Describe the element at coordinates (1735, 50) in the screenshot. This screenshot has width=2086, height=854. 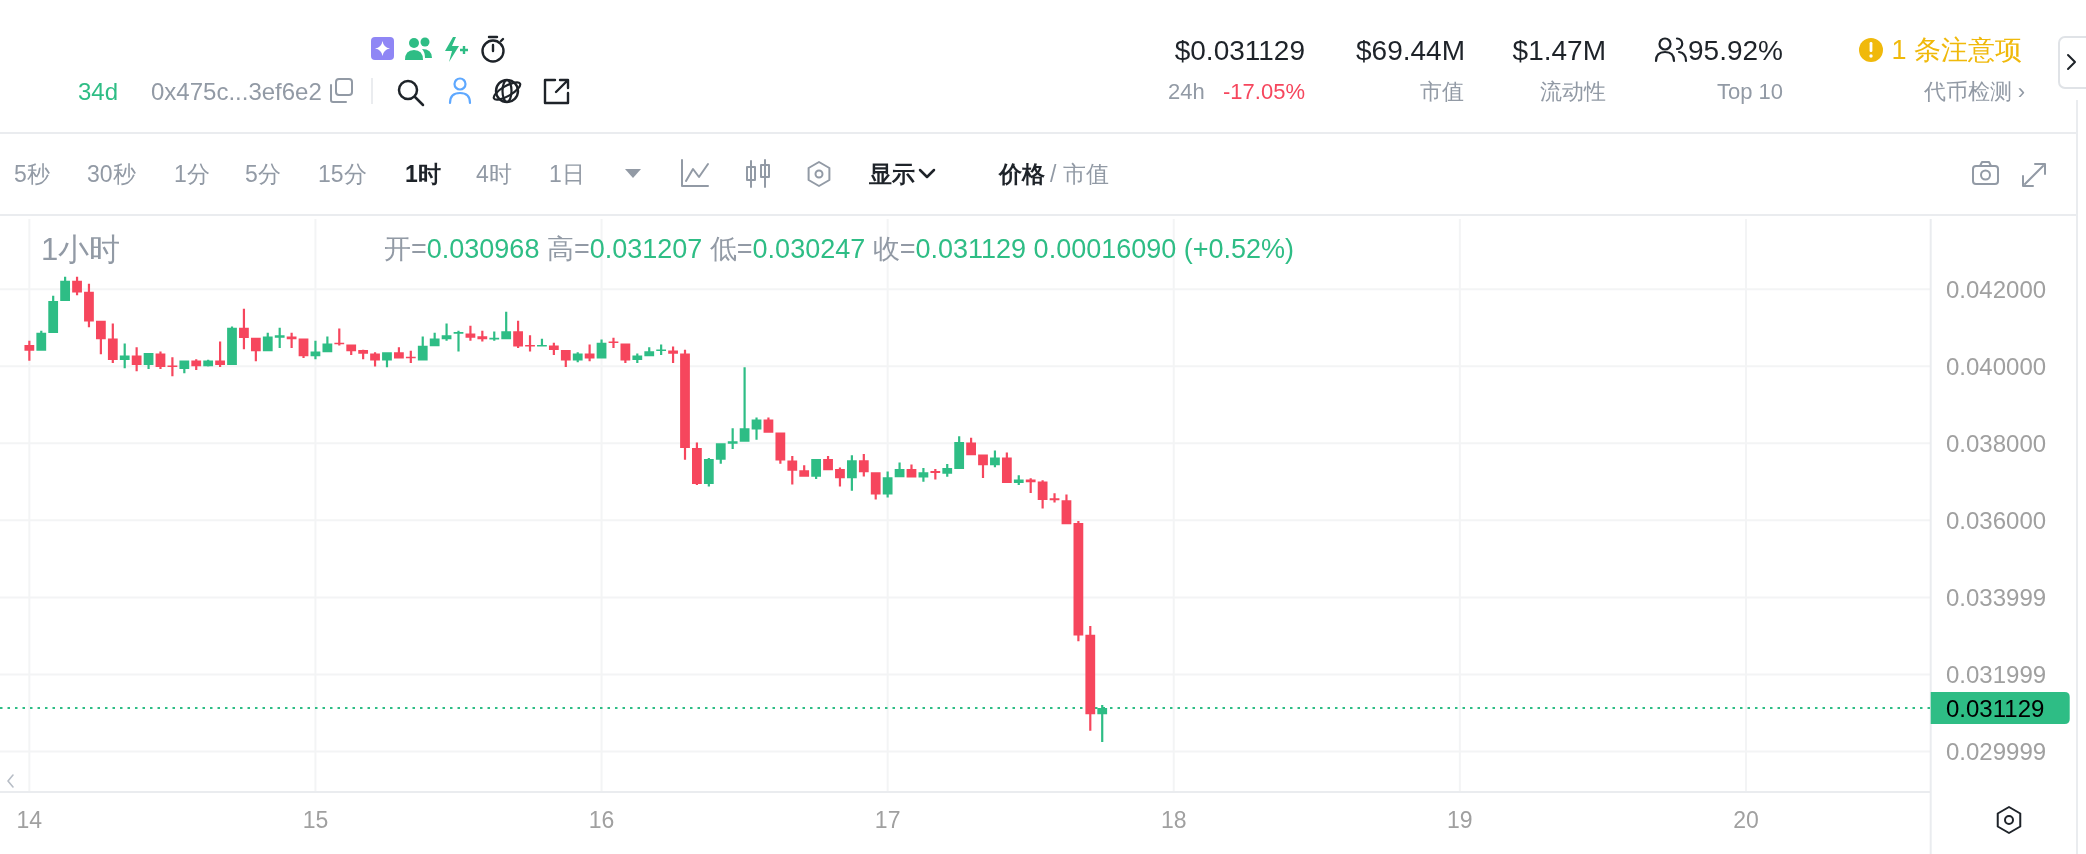
I see `text: 95.92%` at that location.